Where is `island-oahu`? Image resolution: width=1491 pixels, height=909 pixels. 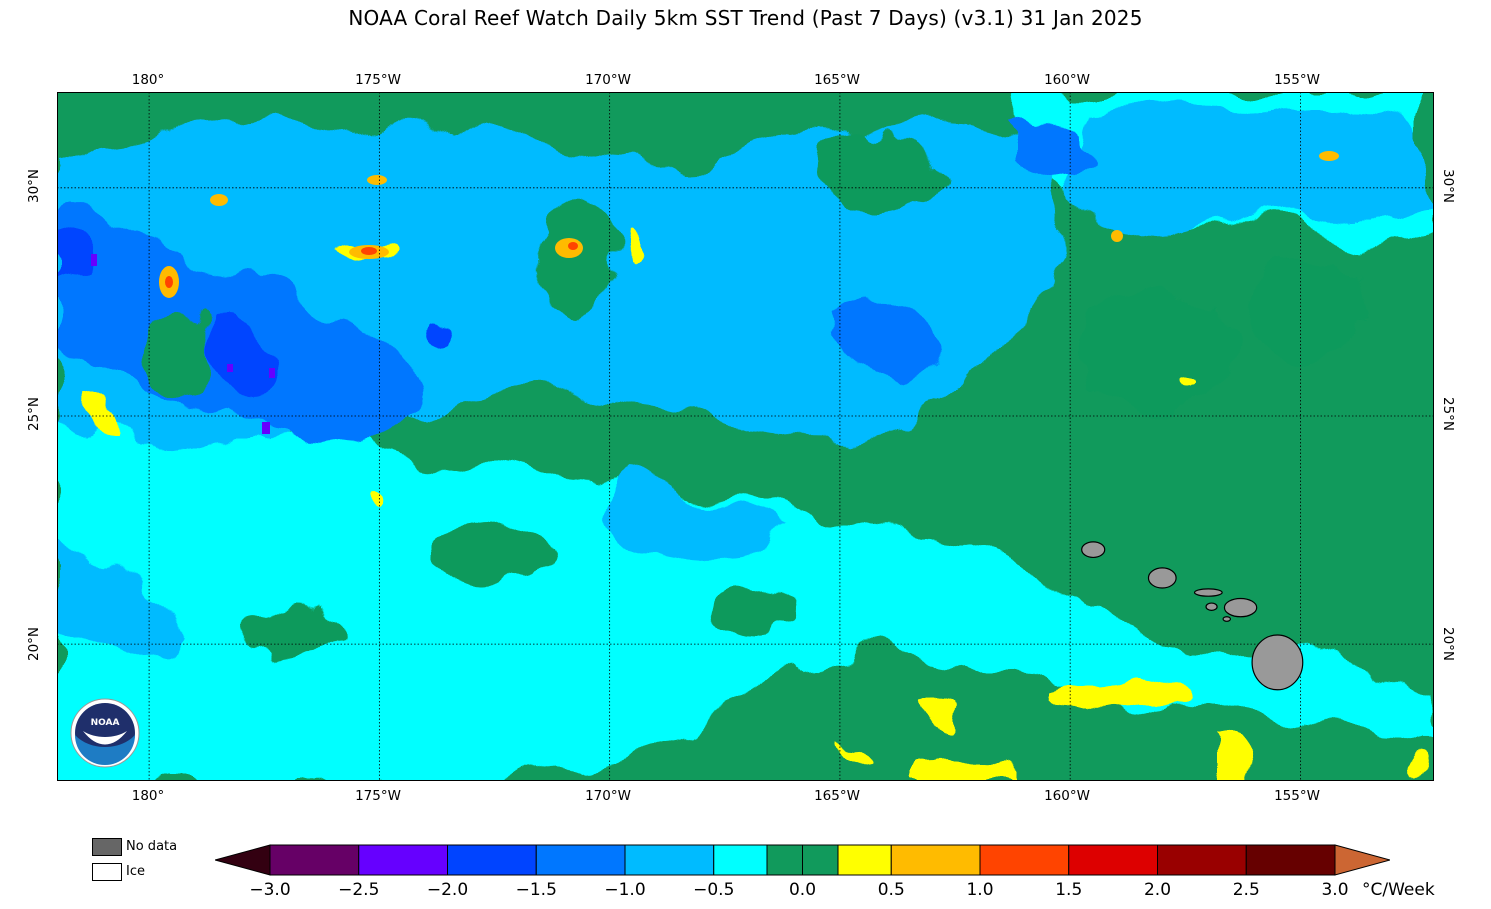 island-oahu is located at coordinates (1162, 578).